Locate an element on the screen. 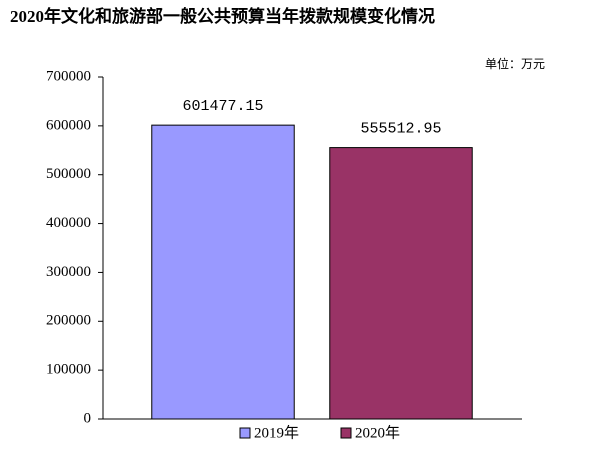 This screenshot has width=598, height=464. y-tick-label: 600000 is located at coordinates (68, 125).